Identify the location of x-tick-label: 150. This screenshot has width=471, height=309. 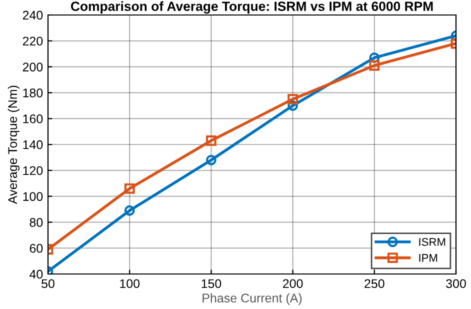
(212, 283).